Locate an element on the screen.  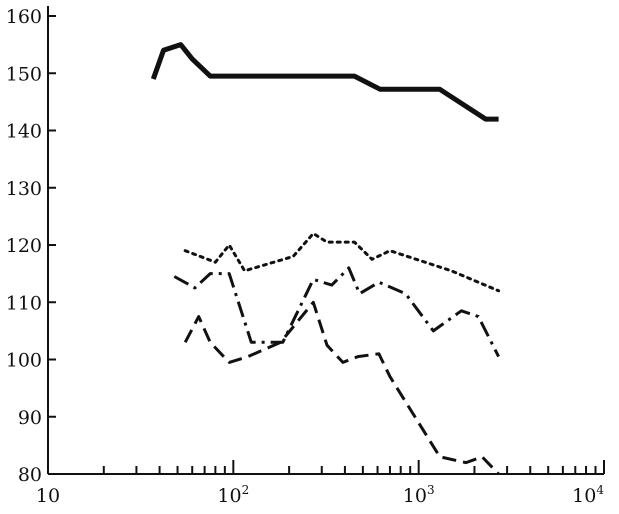
y-tick-label: 150 is located at coordinates (24, 74).